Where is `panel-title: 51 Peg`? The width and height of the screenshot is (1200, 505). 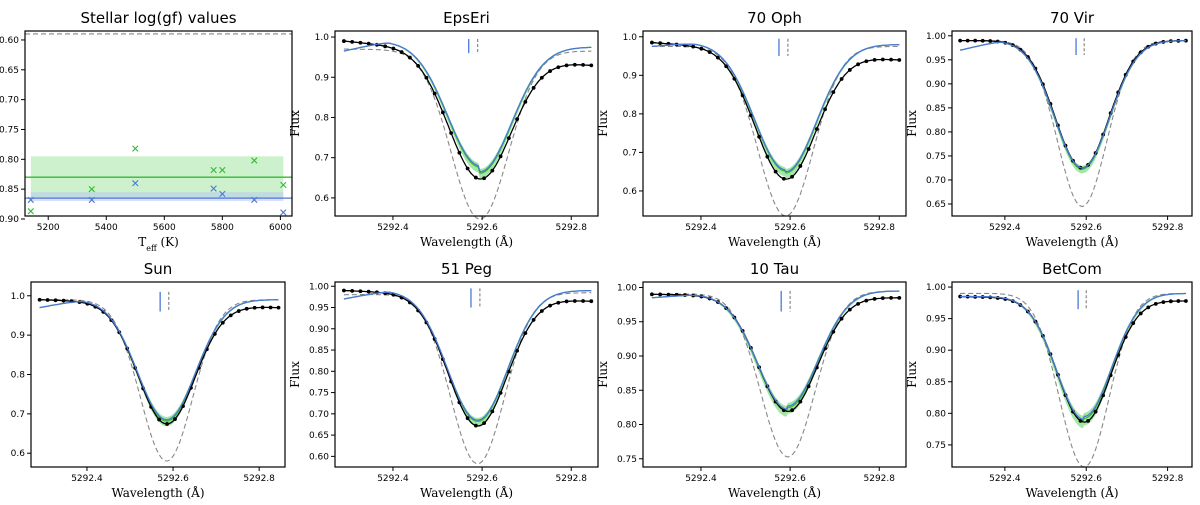
panel-title: 51 Peg is located at coordinates (466, 269).